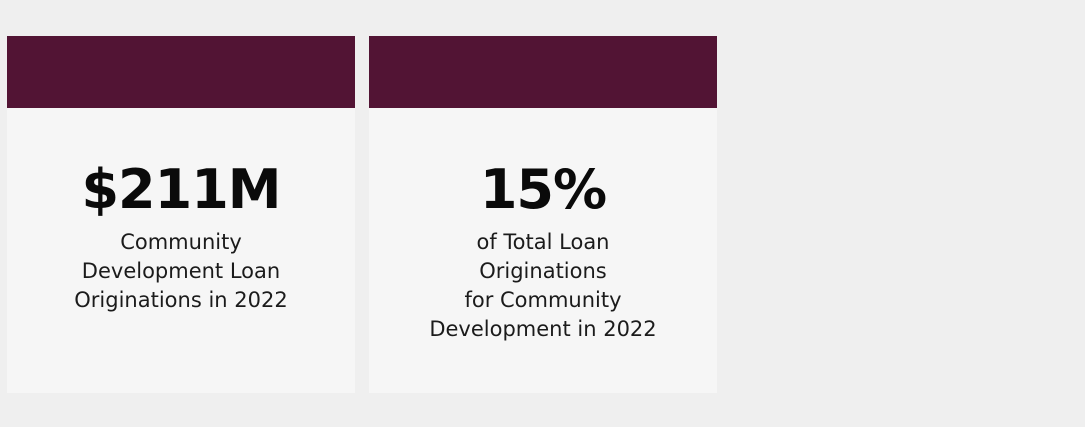  Describe the element at coordinates (543, 242) in the screenshot. I see `stat-description-line: of Total Loan` at that location.